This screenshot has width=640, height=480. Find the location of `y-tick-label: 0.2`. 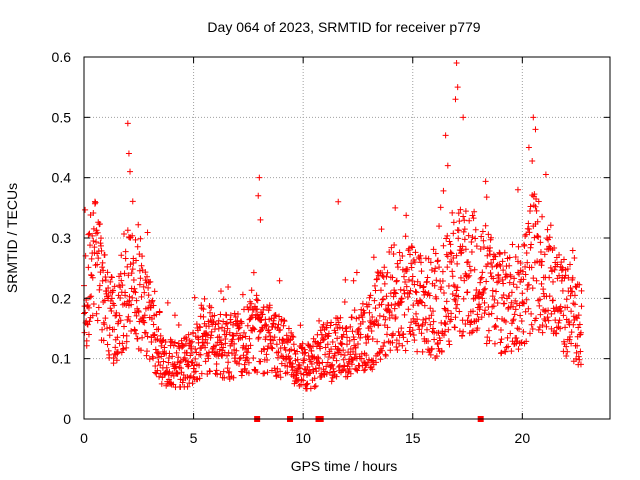

y-tick-label: 0.2 is located at coordinates (62, 298).